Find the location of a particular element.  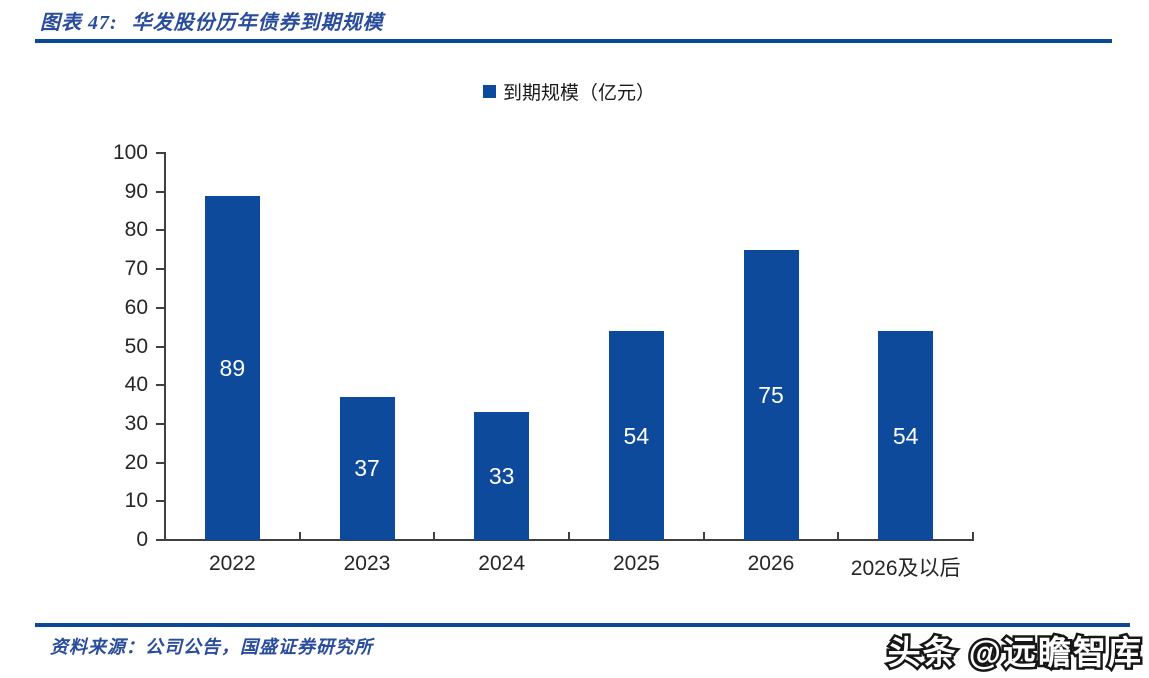

figure-number: 图表 47: is located at coordinates (79, 23).